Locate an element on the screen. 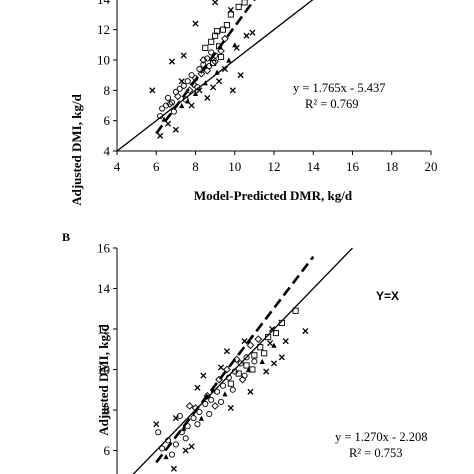 This screenshot has height=474, width=474. panel-b-series-circle is located at coordinates (206, 406).